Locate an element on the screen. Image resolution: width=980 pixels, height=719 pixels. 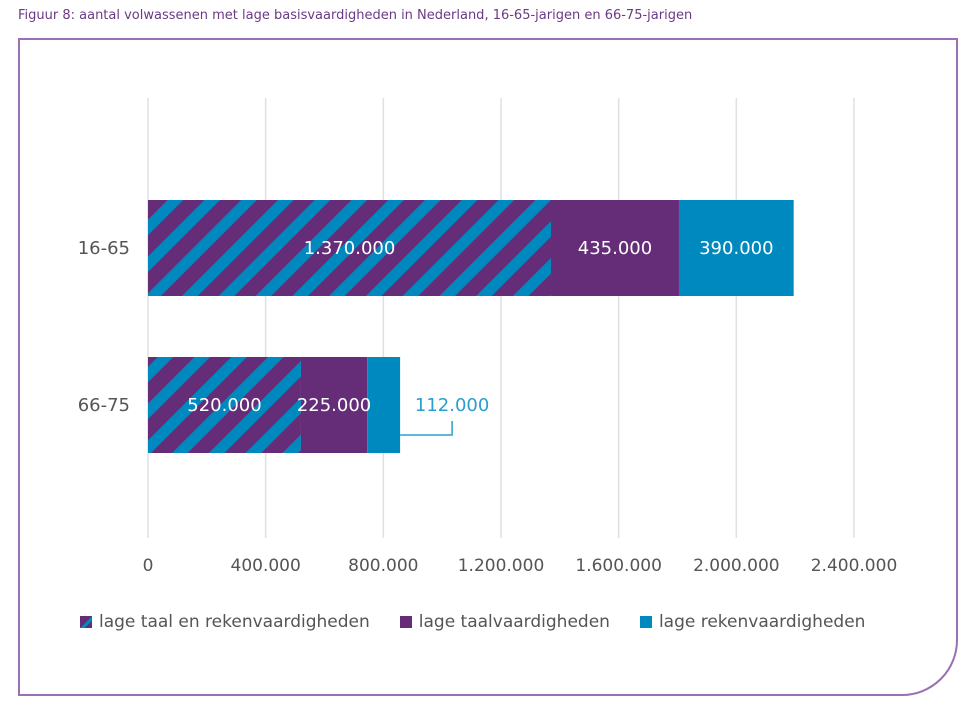
x-tick-label: 400.000 is located at coordinates (266, 566).